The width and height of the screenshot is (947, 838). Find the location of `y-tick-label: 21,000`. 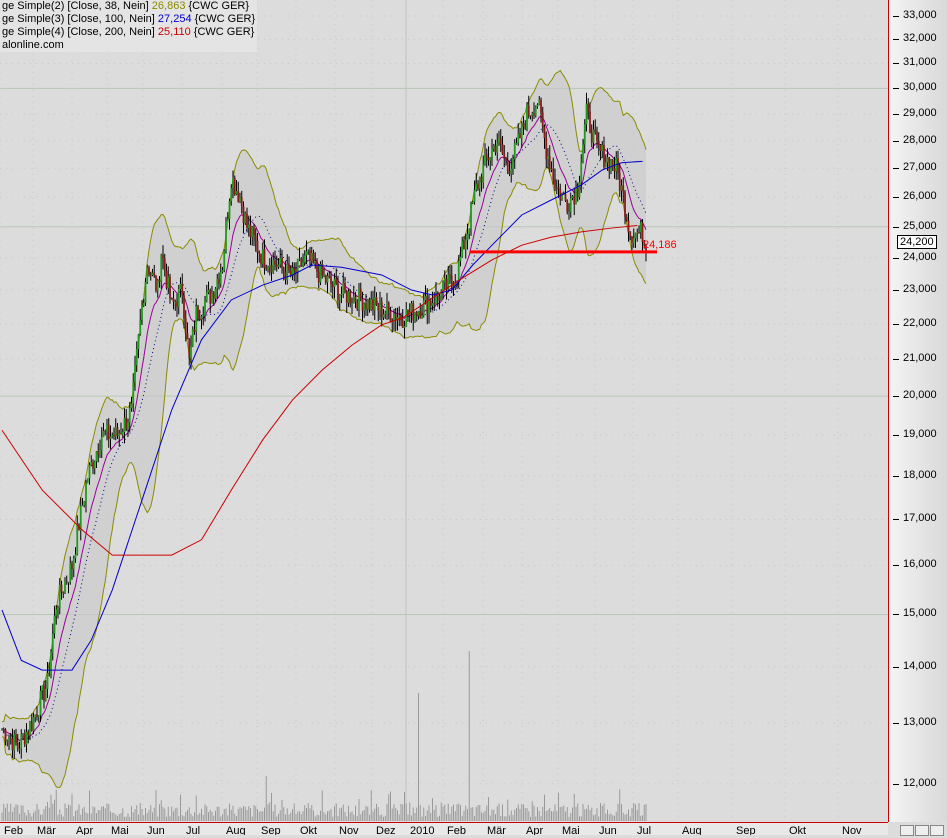

y-tick-label: 21,000 is located at coordinates (920, 358).